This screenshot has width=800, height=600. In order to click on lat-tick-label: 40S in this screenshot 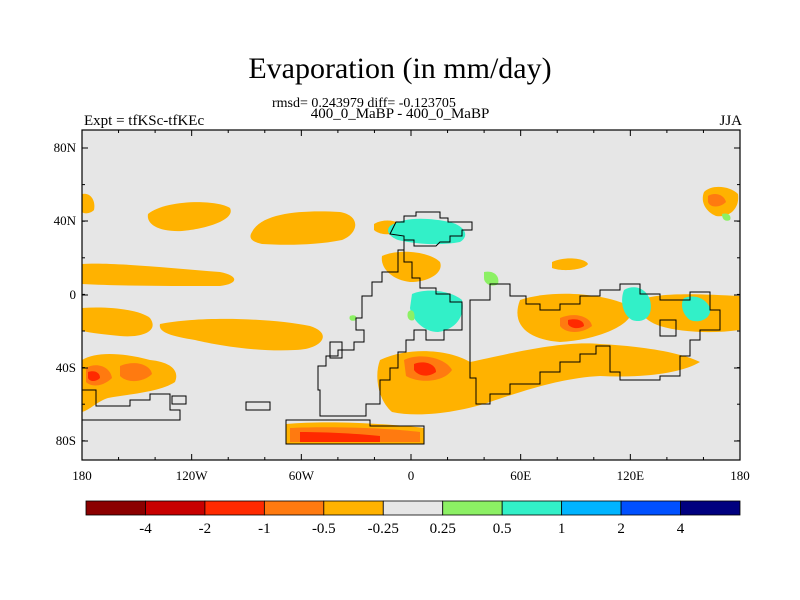, I will do `click(66, 367)`.